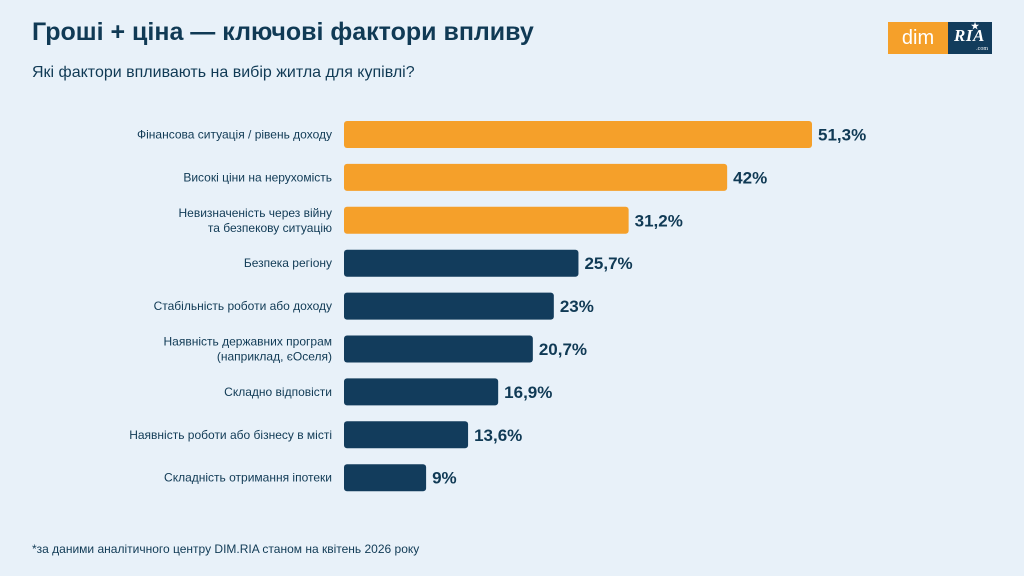  I want to click on value-label-3: 25,7%, so click(608, 263).